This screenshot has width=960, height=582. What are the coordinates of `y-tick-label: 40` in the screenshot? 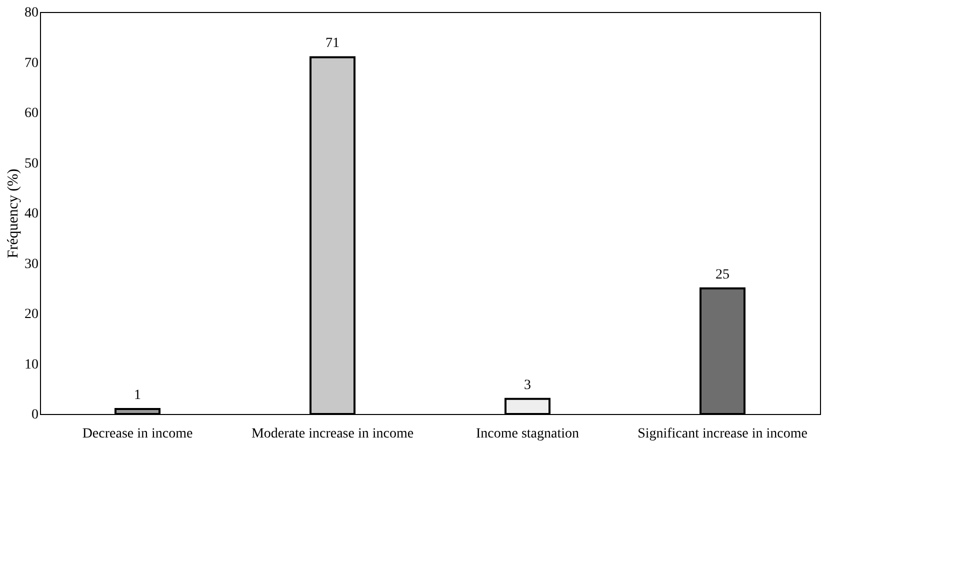 It's located at (31, 214).